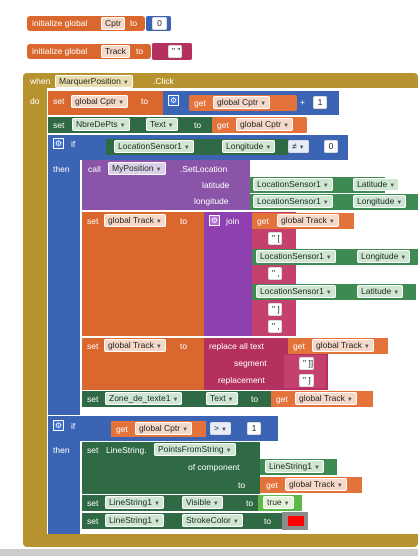  I want to click on set-track-join-block: set global Track ▼ to, so click(143, 274).